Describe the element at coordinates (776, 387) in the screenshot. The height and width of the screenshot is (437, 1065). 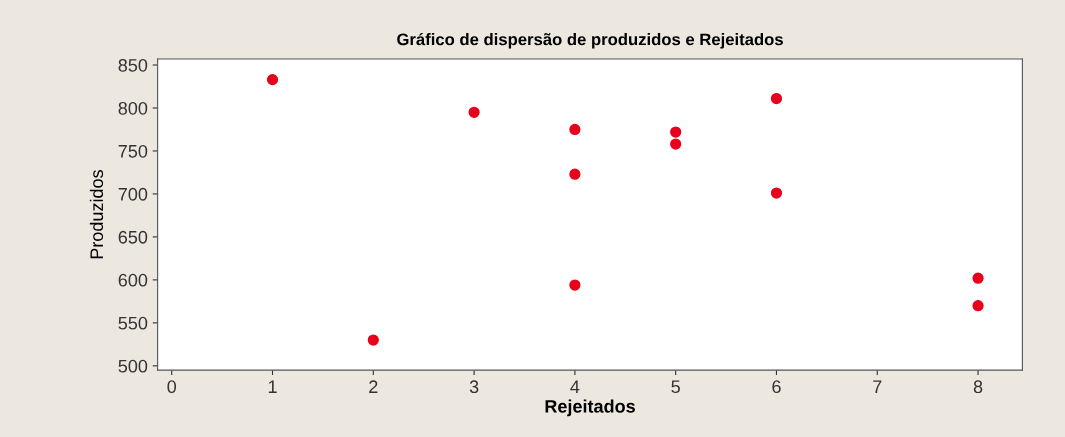
I see `x-tick-label: 6` at that location.